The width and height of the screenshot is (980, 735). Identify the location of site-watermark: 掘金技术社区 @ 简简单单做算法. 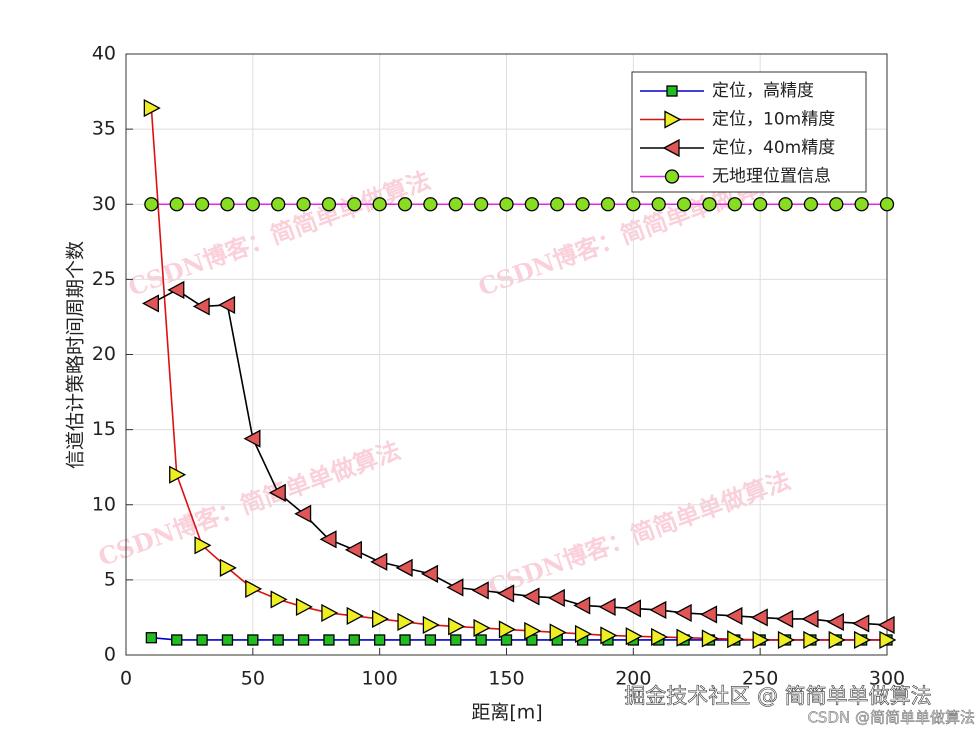
(777, 696).